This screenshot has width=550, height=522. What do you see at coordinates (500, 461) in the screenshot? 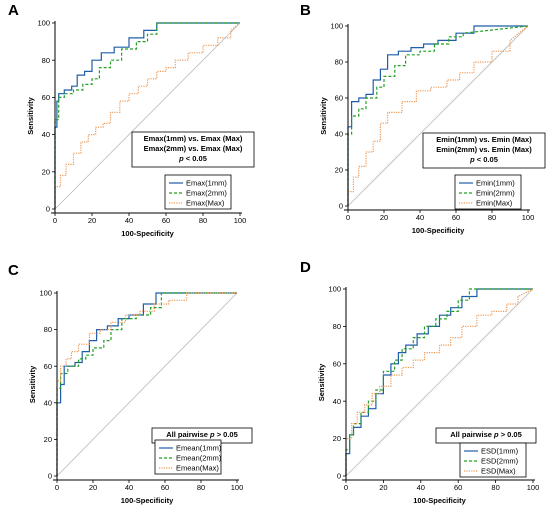
I see `legend-label: ESD(2mm)` at bounding box center [500, 461].